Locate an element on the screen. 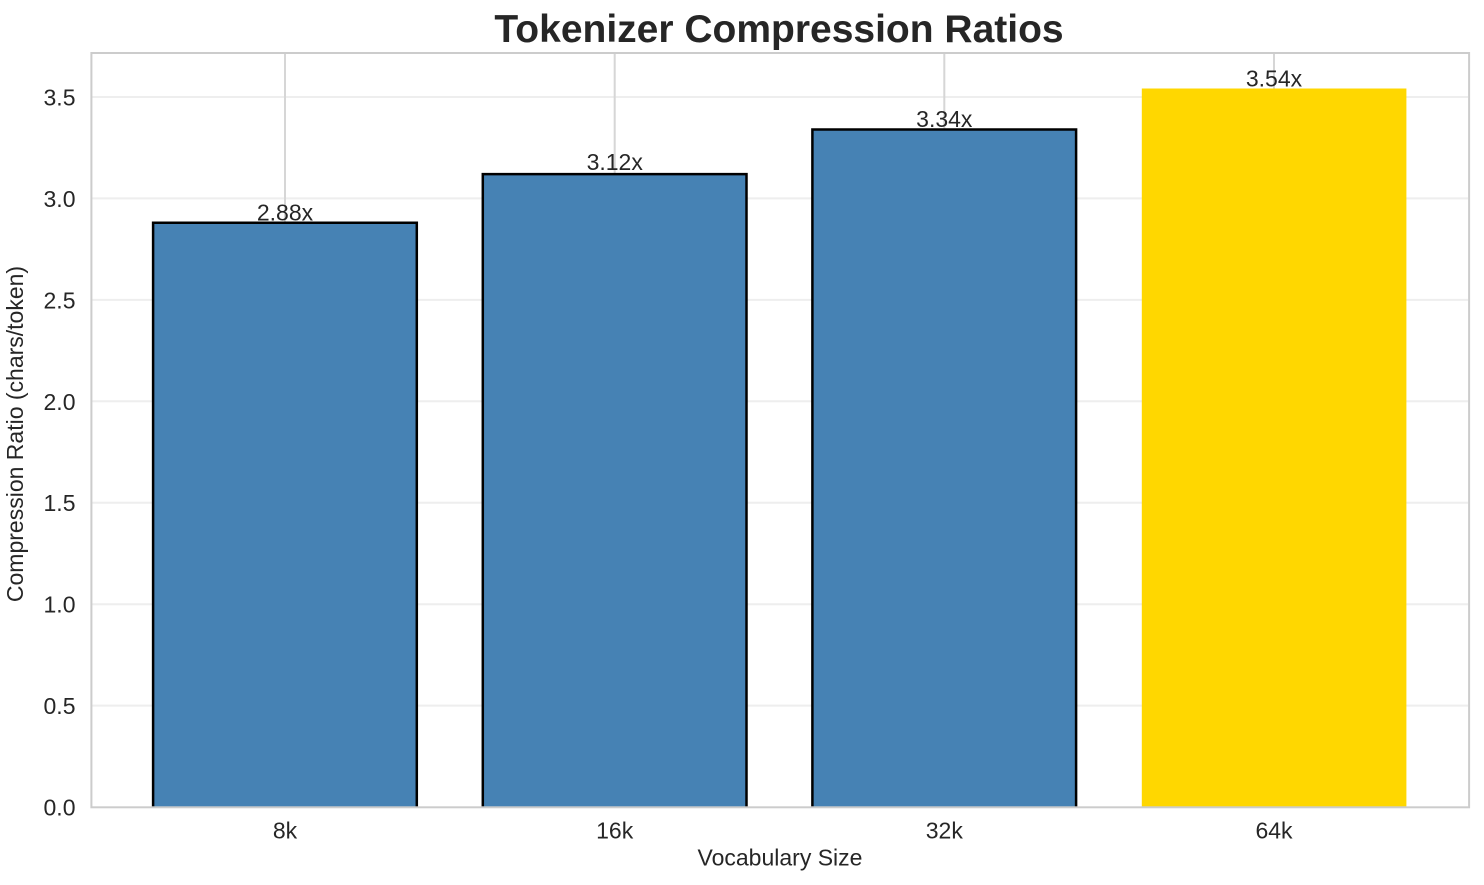  svg-text: 2.0 is located at coordinates (60, 402).